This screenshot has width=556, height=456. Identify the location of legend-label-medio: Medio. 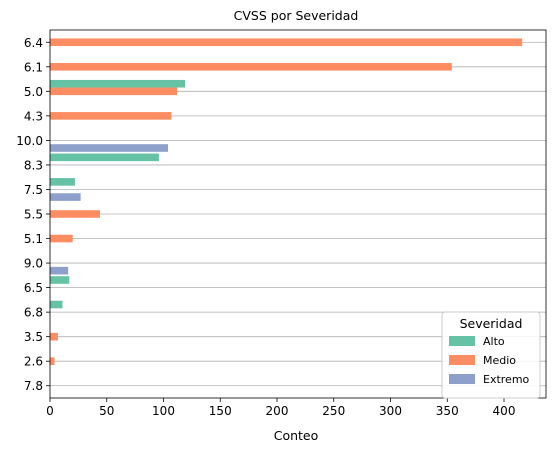
(499, 360).